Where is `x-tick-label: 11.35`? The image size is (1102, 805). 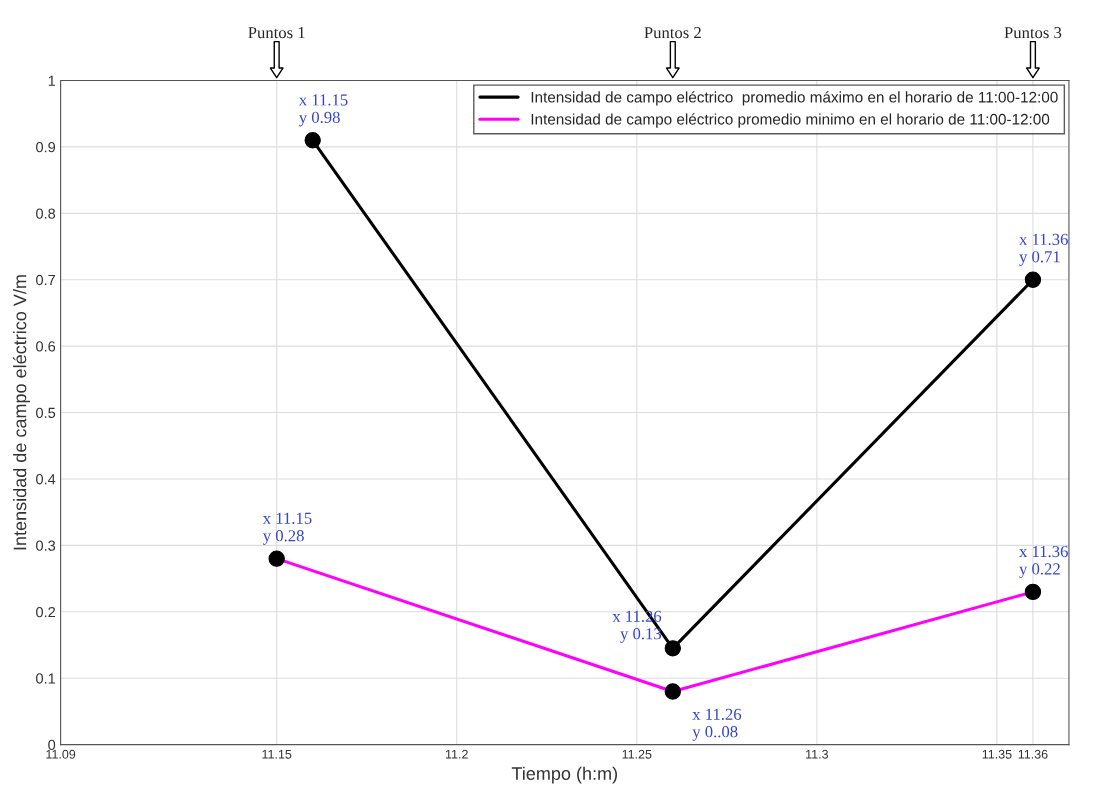 x-tick-label: 11.35 is located at coordinates (997, 754).